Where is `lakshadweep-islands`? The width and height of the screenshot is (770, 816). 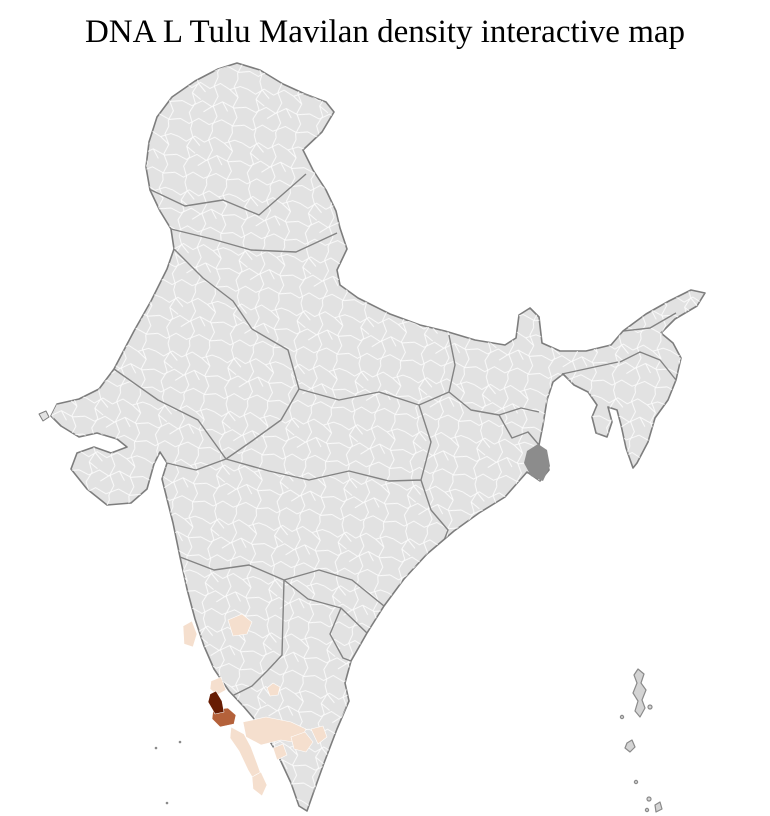
lakshadweep-islands is located at coordinates (168, 772).